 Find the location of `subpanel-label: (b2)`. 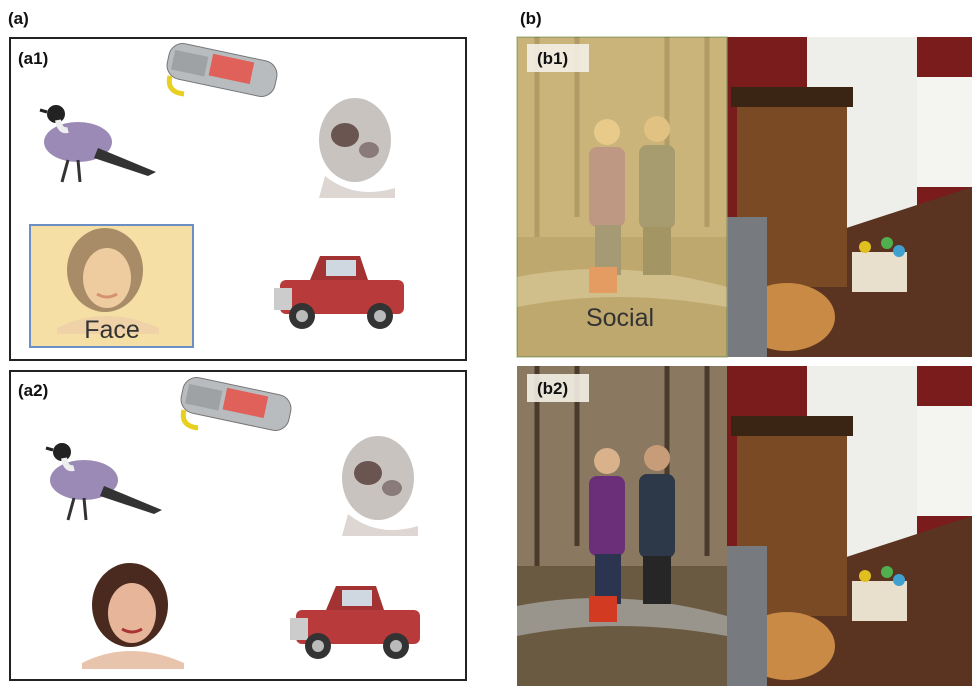

subpanel-label: (b2) is located at coordinates (552, 388).